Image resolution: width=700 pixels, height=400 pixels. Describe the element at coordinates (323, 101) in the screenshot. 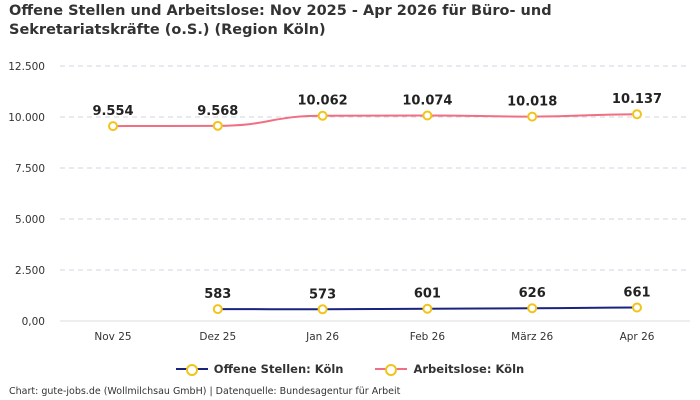

I see `data-label-arbeitslose: 10.062` at that location.